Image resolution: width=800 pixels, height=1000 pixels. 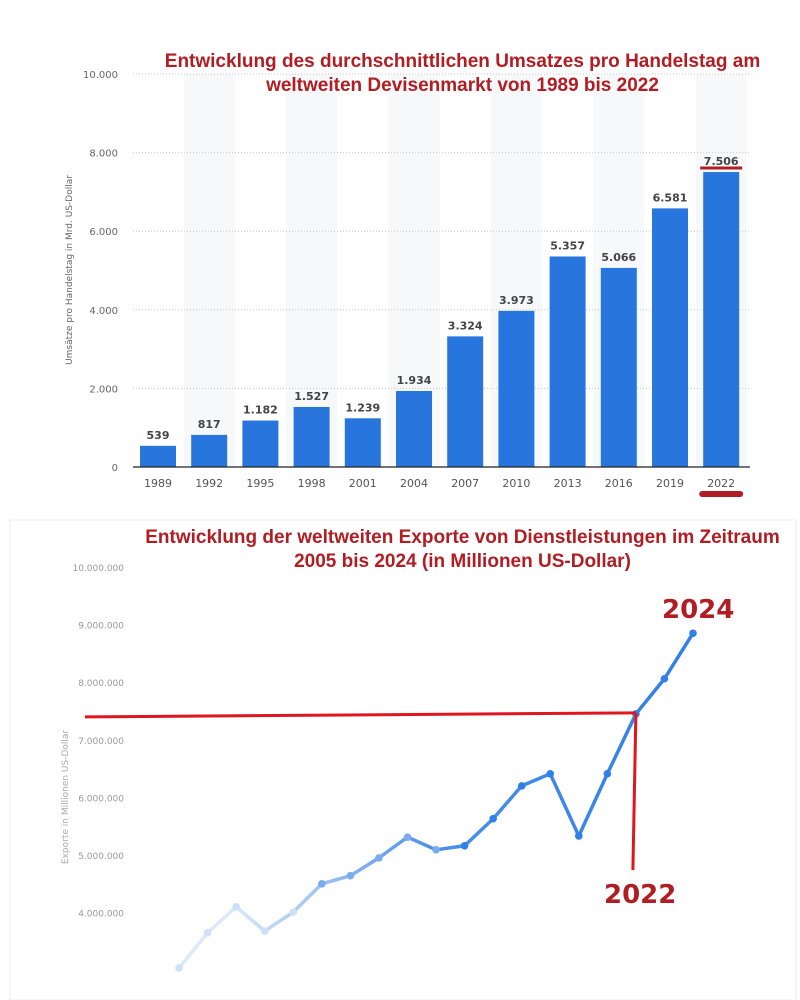 What do you see at coordinates (209, 450) in the screenshot?
I see `bar-1992` at bounding box center [209, 450].